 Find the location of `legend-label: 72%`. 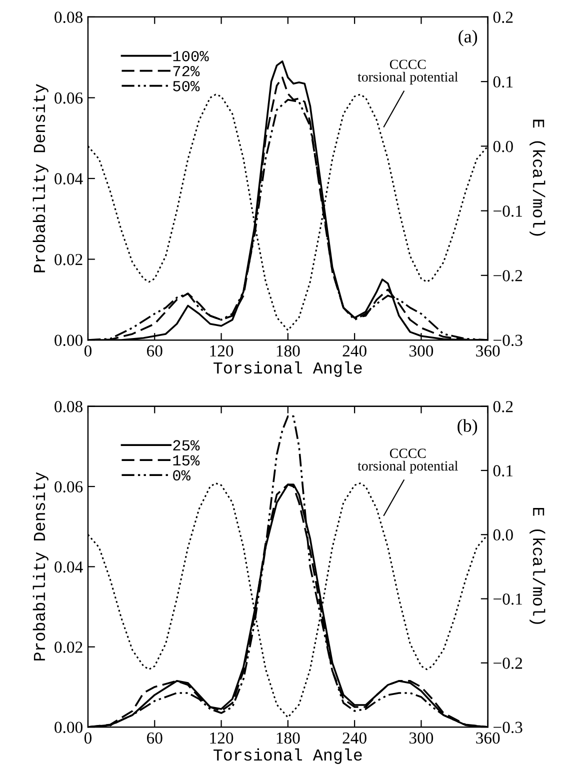

legend-label: 72% is located at coordinates (186, 71).